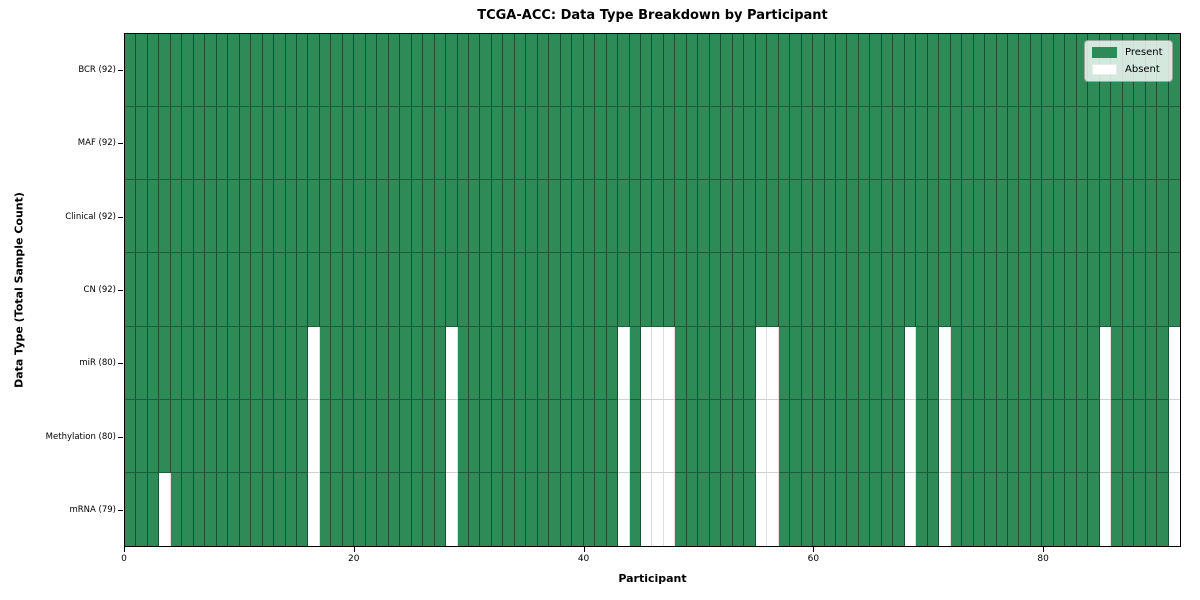 The width and height of the screenshot is (1200, 600). Describe the element at coordinates (97, 363) in the screenshot. I see `y-tick-label: miR (80)` at that location.